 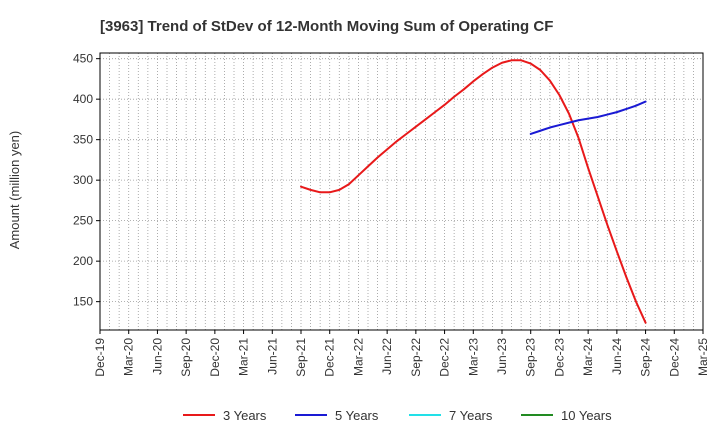 What do you see at coordinates (502, 356) in the screenshot?
I see `x-tick-label: Jun-23` at bounding box center [502, 356].